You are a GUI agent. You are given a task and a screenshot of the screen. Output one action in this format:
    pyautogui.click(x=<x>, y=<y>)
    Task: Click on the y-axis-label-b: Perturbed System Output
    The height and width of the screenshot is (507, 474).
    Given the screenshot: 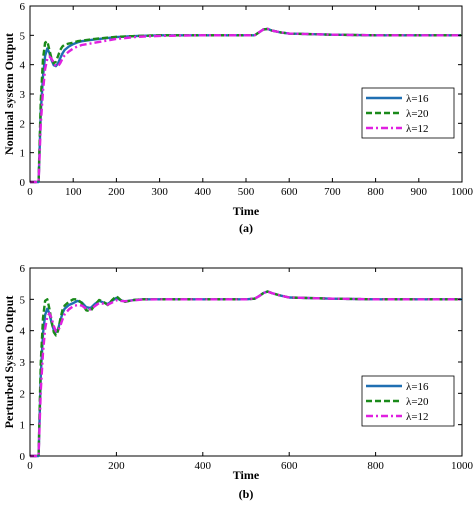 What is the action you would take?
    pyautogui.click(x=9, y=362)
    